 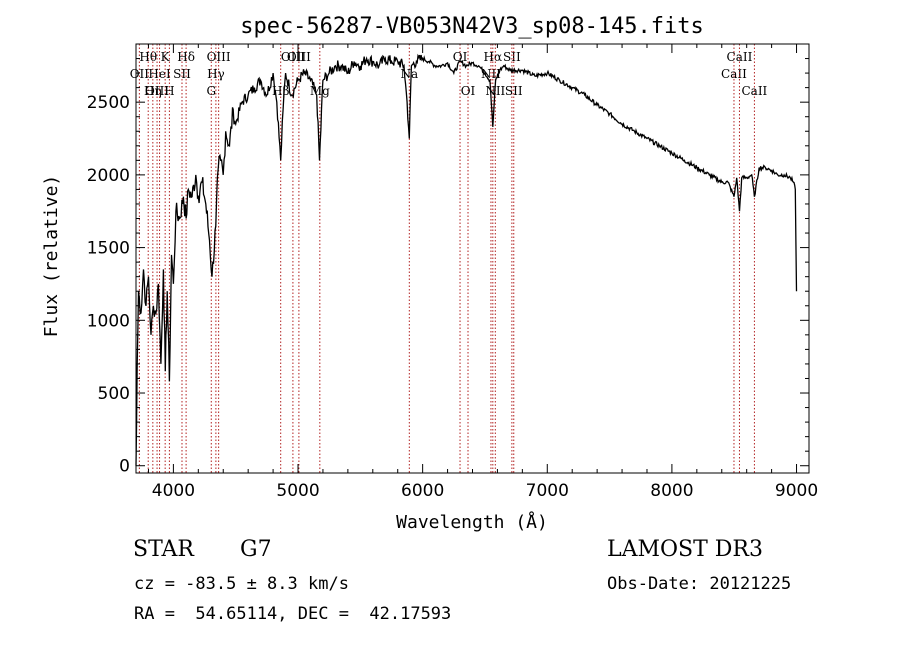 I want to click on y-tick-label: 1500, so click(x=108, y=249).